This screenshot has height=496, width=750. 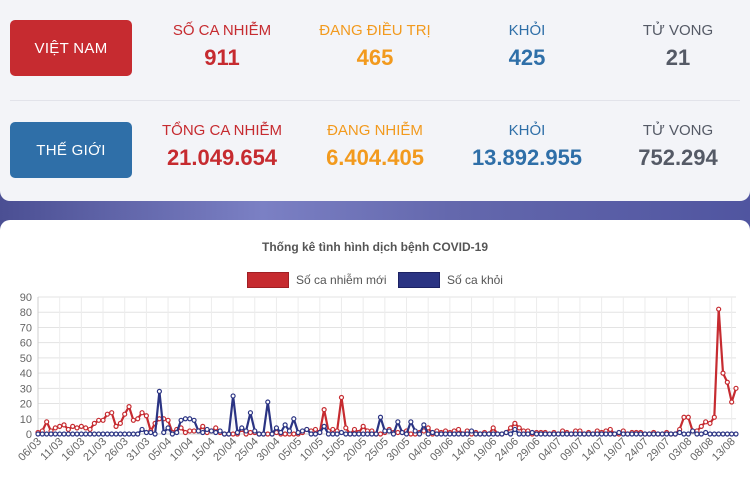 What do you see at coordinates (678, 57) in the screenshot?
I see `vn-deaths-value: 21` at bounding box center [678, 57].